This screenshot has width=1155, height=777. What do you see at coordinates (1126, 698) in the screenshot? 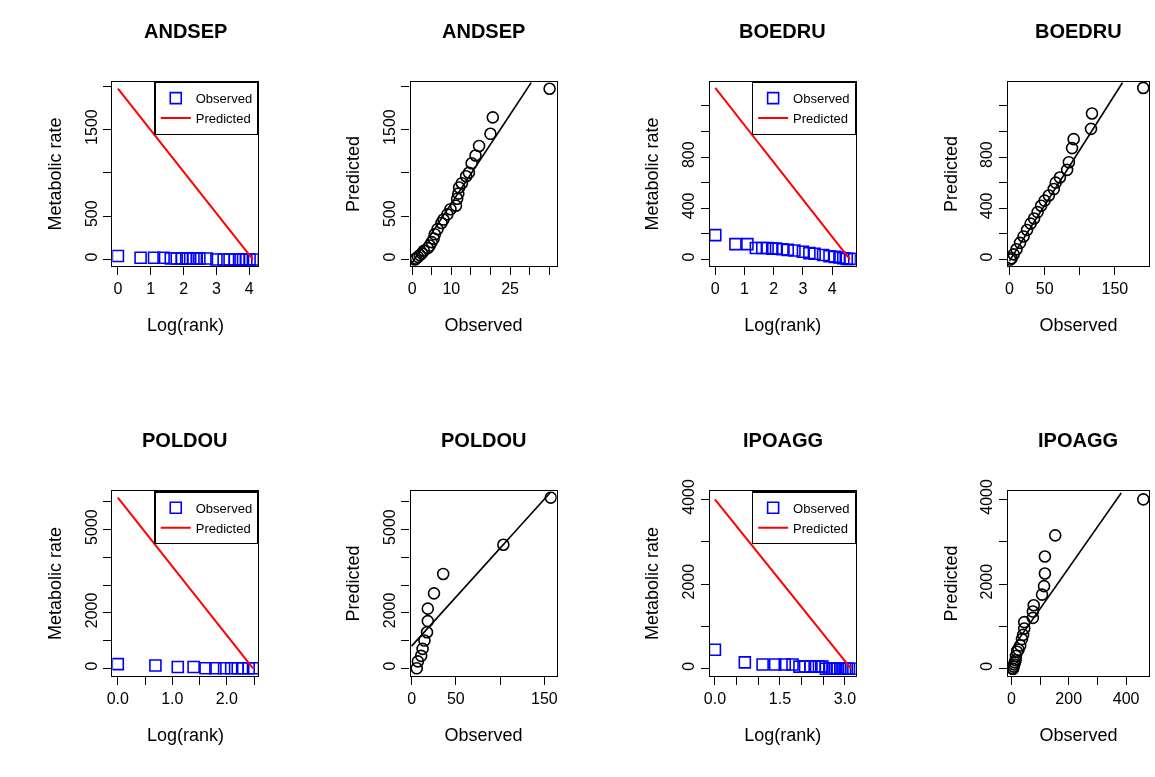
I see `x-tick-label: 400` at bounding box center [1126, 698].